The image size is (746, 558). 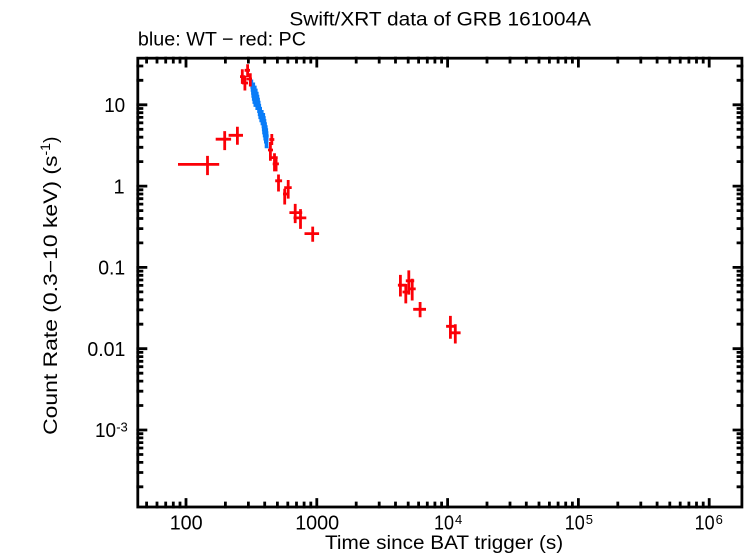 What do you see at coordinates (458, 519) in the screenshot?
I see `svg-text: 4` at bounding box center [458, 519].